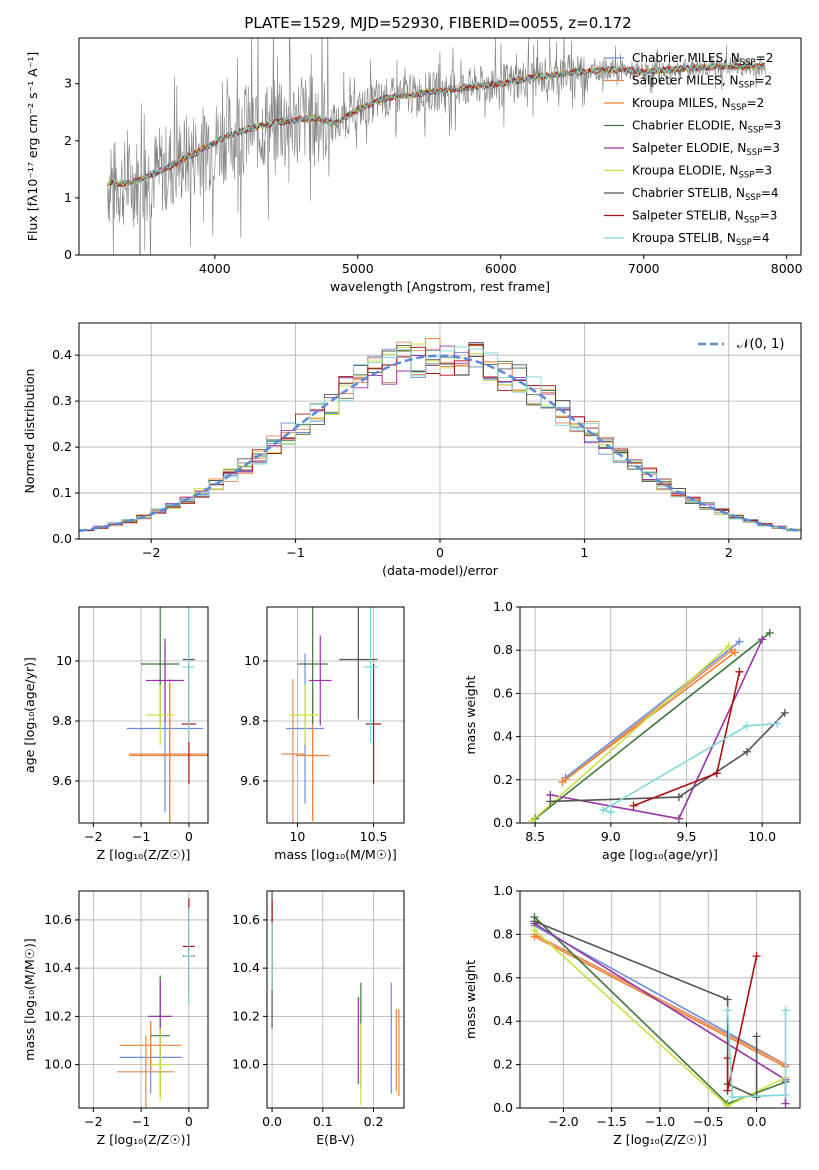  What do you see at coordinates (32, 146) in the screenshot?
I see `y-axis-label: Flux [fλ10⁻¹⁷ erg cm⁻² s⁻¹ A⁻¹]` at bounding box center [32, 146].